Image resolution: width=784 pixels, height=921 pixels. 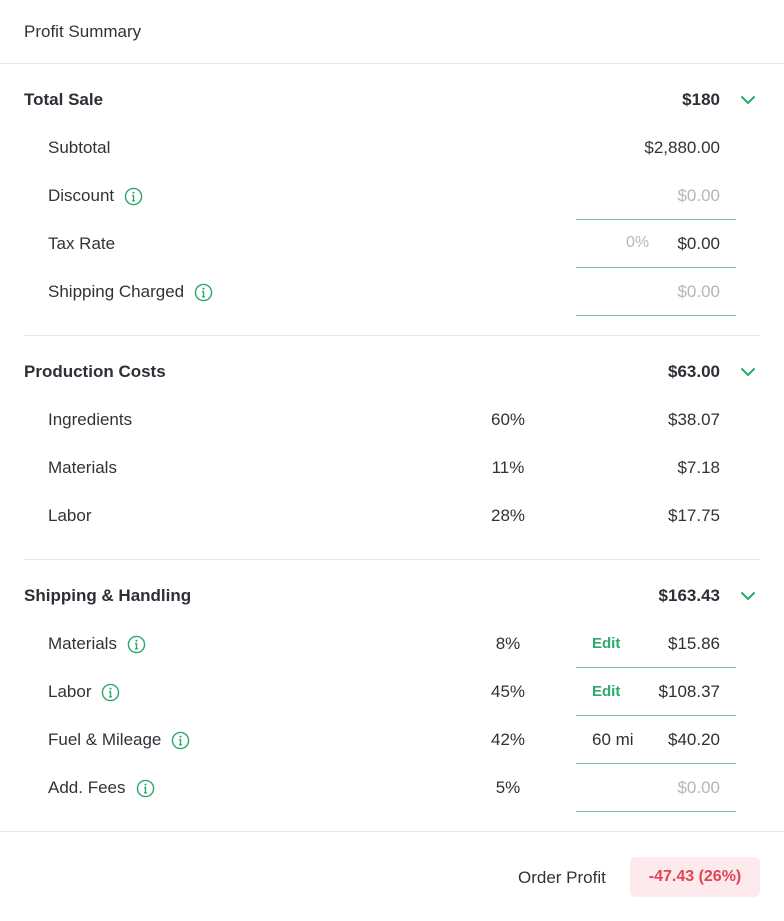 I want to click on discount-row: Discount $0.00, so click(x=392, y=196).